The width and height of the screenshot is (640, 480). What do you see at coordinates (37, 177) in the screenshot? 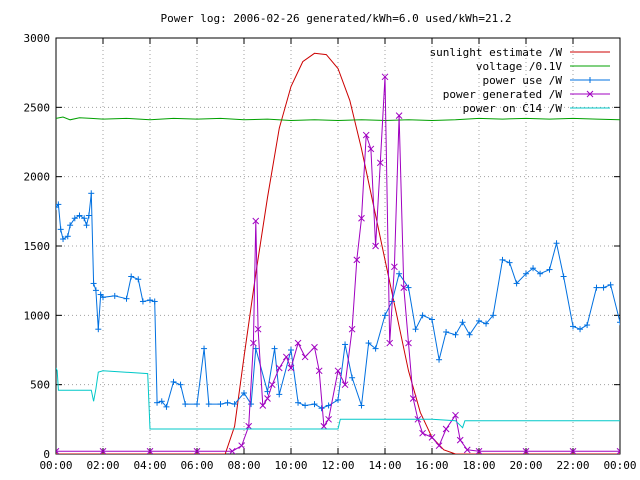
I see `y-tick-label: 2000` at bounding box center [37, 177].